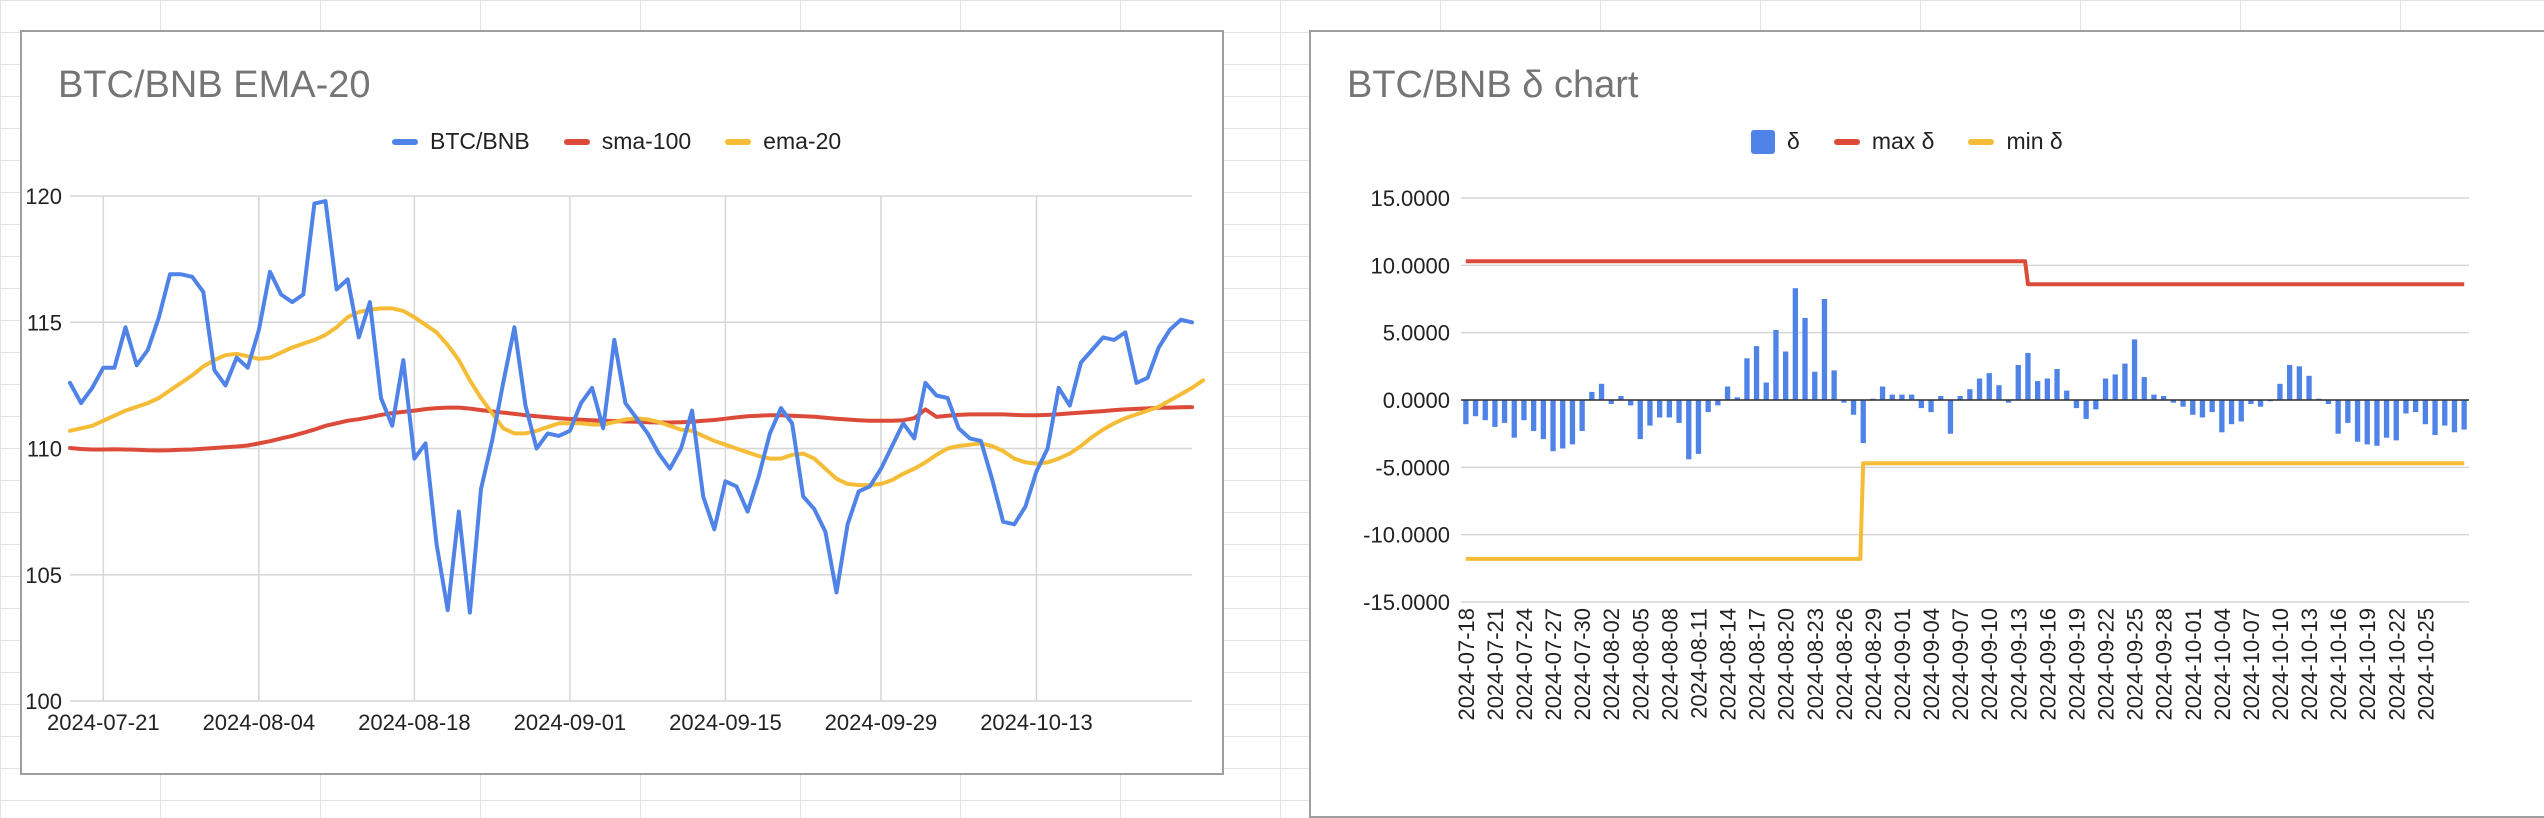 Image resolution: width=2544 pixels, height=818 pixels. What do you see at coordinates (259, 722) in the screenshot?
I see `x-tick-label: 2024-08-04` at bounding box center [259, 722].